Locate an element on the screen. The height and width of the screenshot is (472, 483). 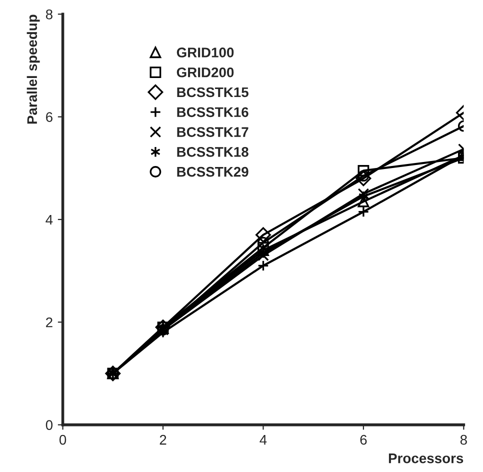
x-tick-label: 2 is located at coordinates (163, 439).